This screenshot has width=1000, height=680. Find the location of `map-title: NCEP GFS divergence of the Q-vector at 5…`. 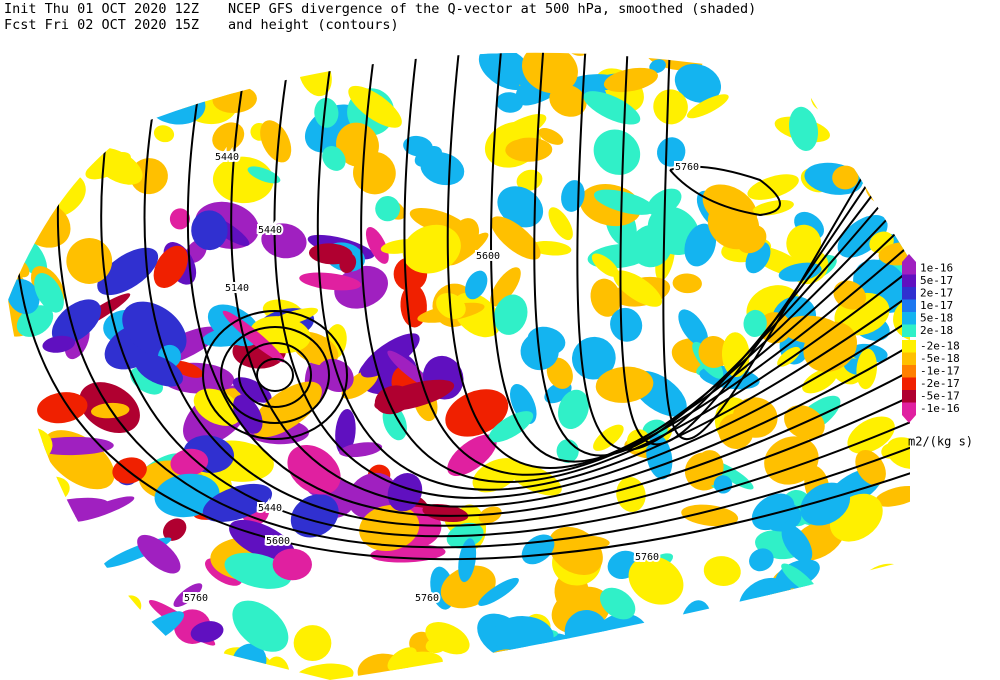

map-title: NCEP GFS divergence of the Q-vector at 5… is located at coordinates (492, 9).